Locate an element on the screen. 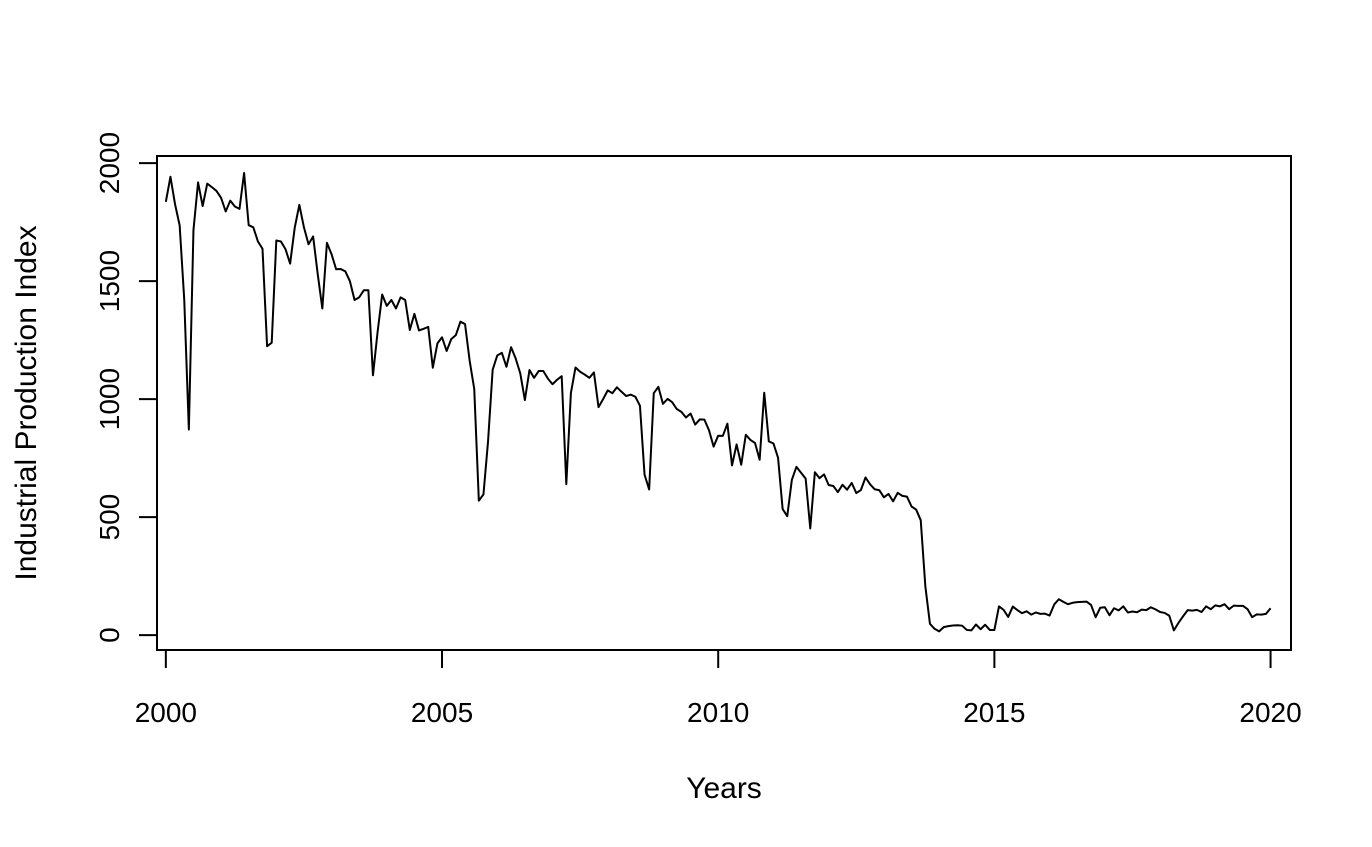 The width and height of the screenshot is (1372, 847). y-tick-label: 2000 is located at coordinates (109, 163).